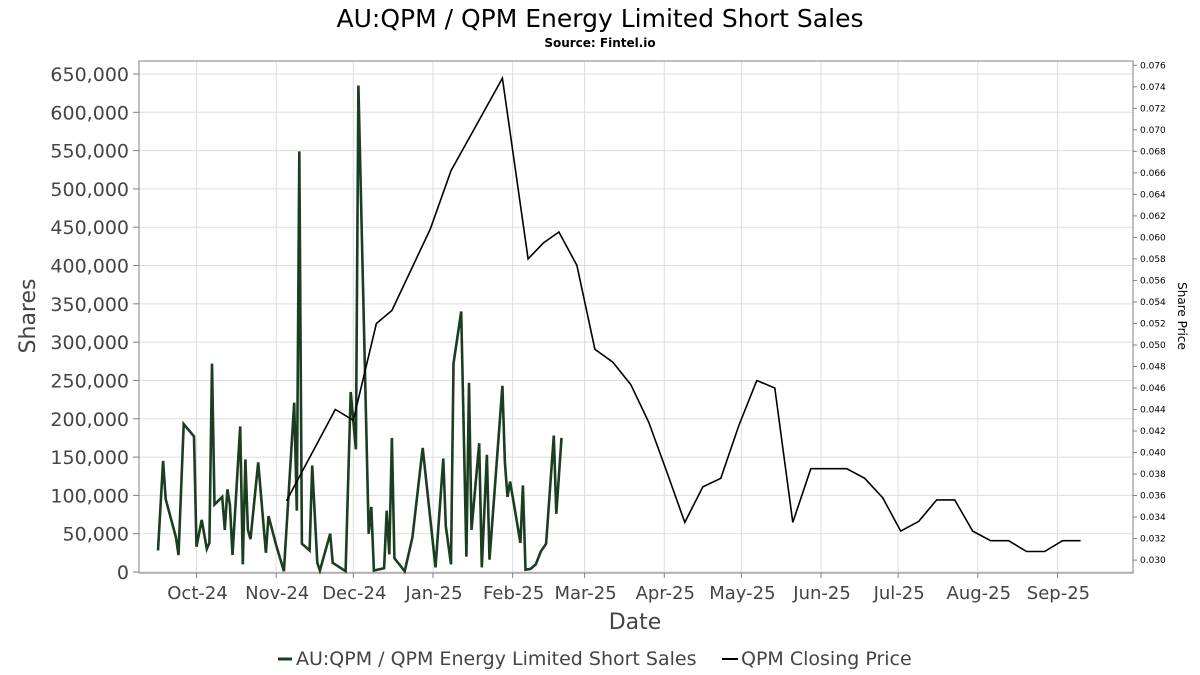 Image resolution: width=1200 pixels, height=675 pixels. Describe the element at coordinates (123, 573) in the screenshot. I see `y-tick-label: 0` at that location.